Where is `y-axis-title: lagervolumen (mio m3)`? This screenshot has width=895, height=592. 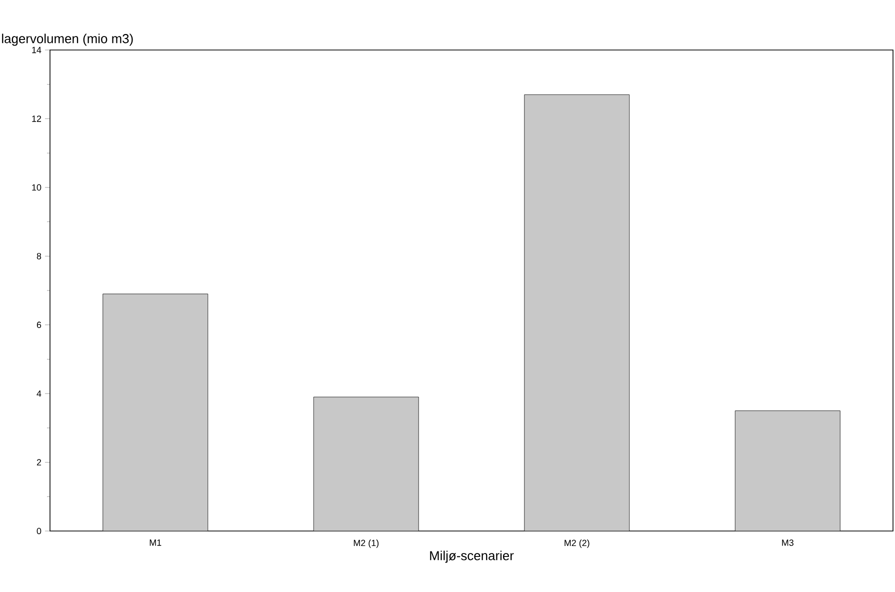 y-axis-title: lagervolumen (mio m3) is located at coordinates (67, 40).